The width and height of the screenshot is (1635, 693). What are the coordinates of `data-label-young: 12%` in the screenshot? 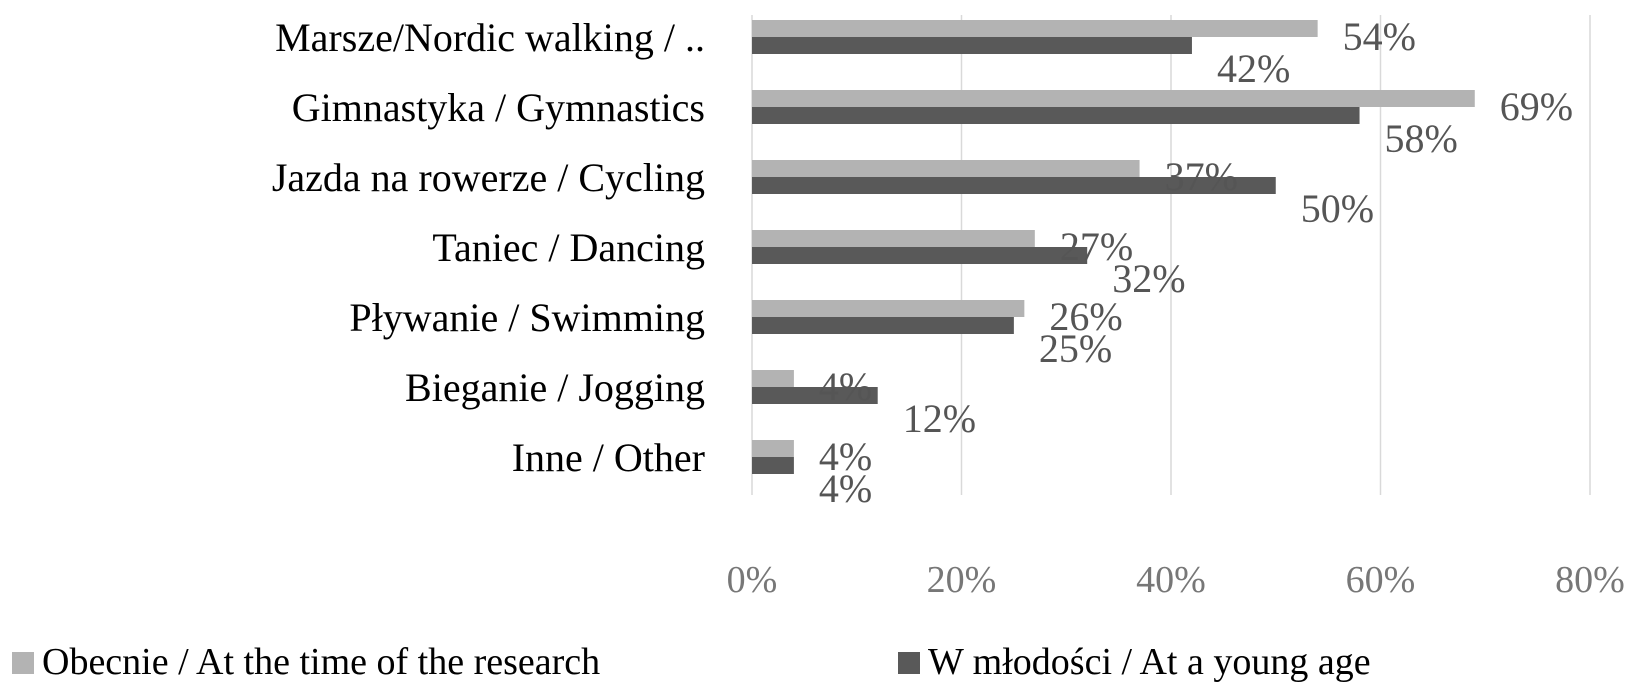 It's located at (939, 418).